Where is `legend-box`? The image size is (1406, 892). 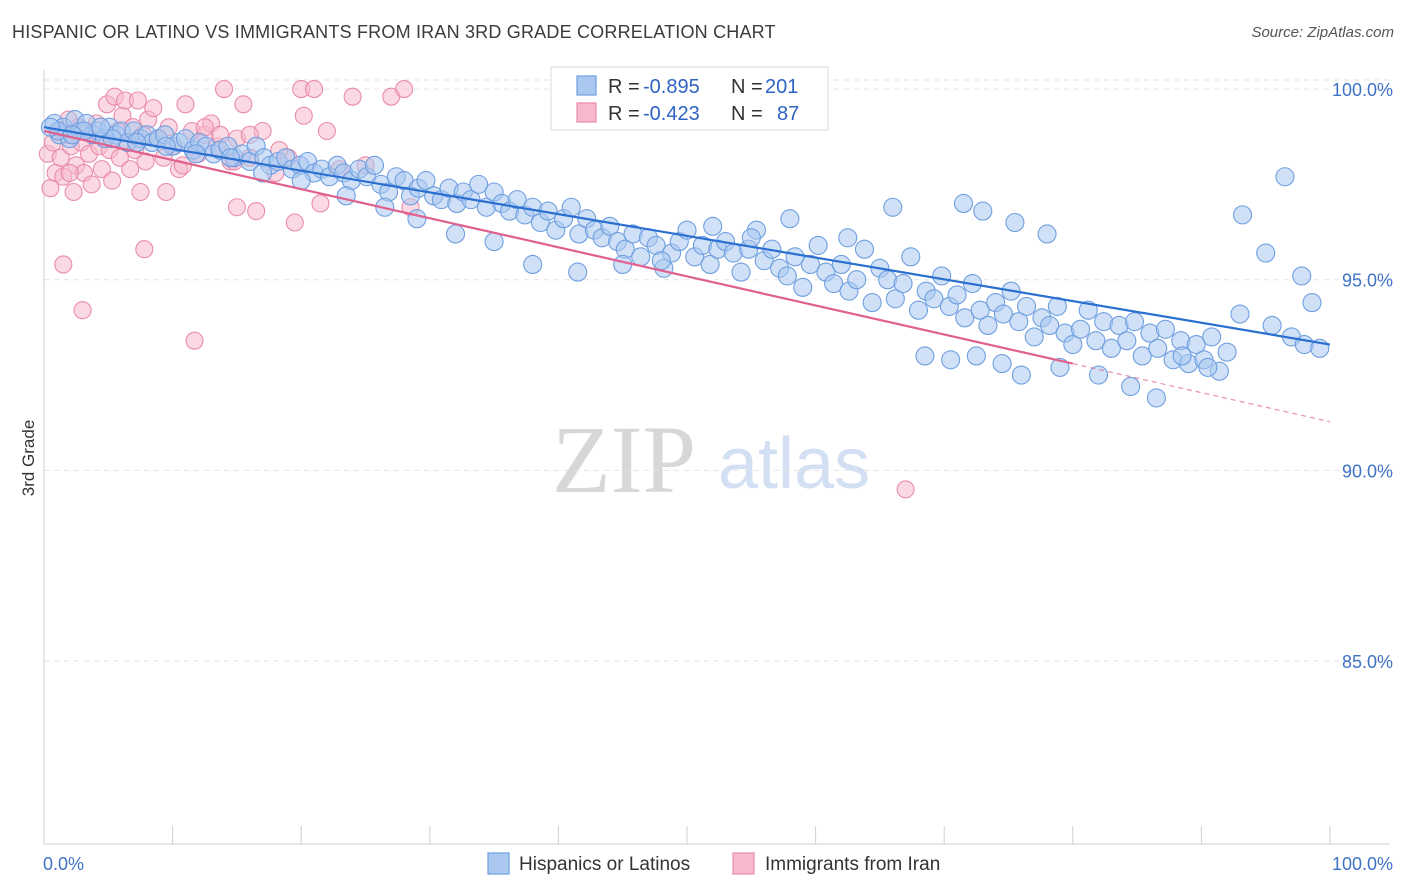
legend-box is located at coordinates (689, 98).